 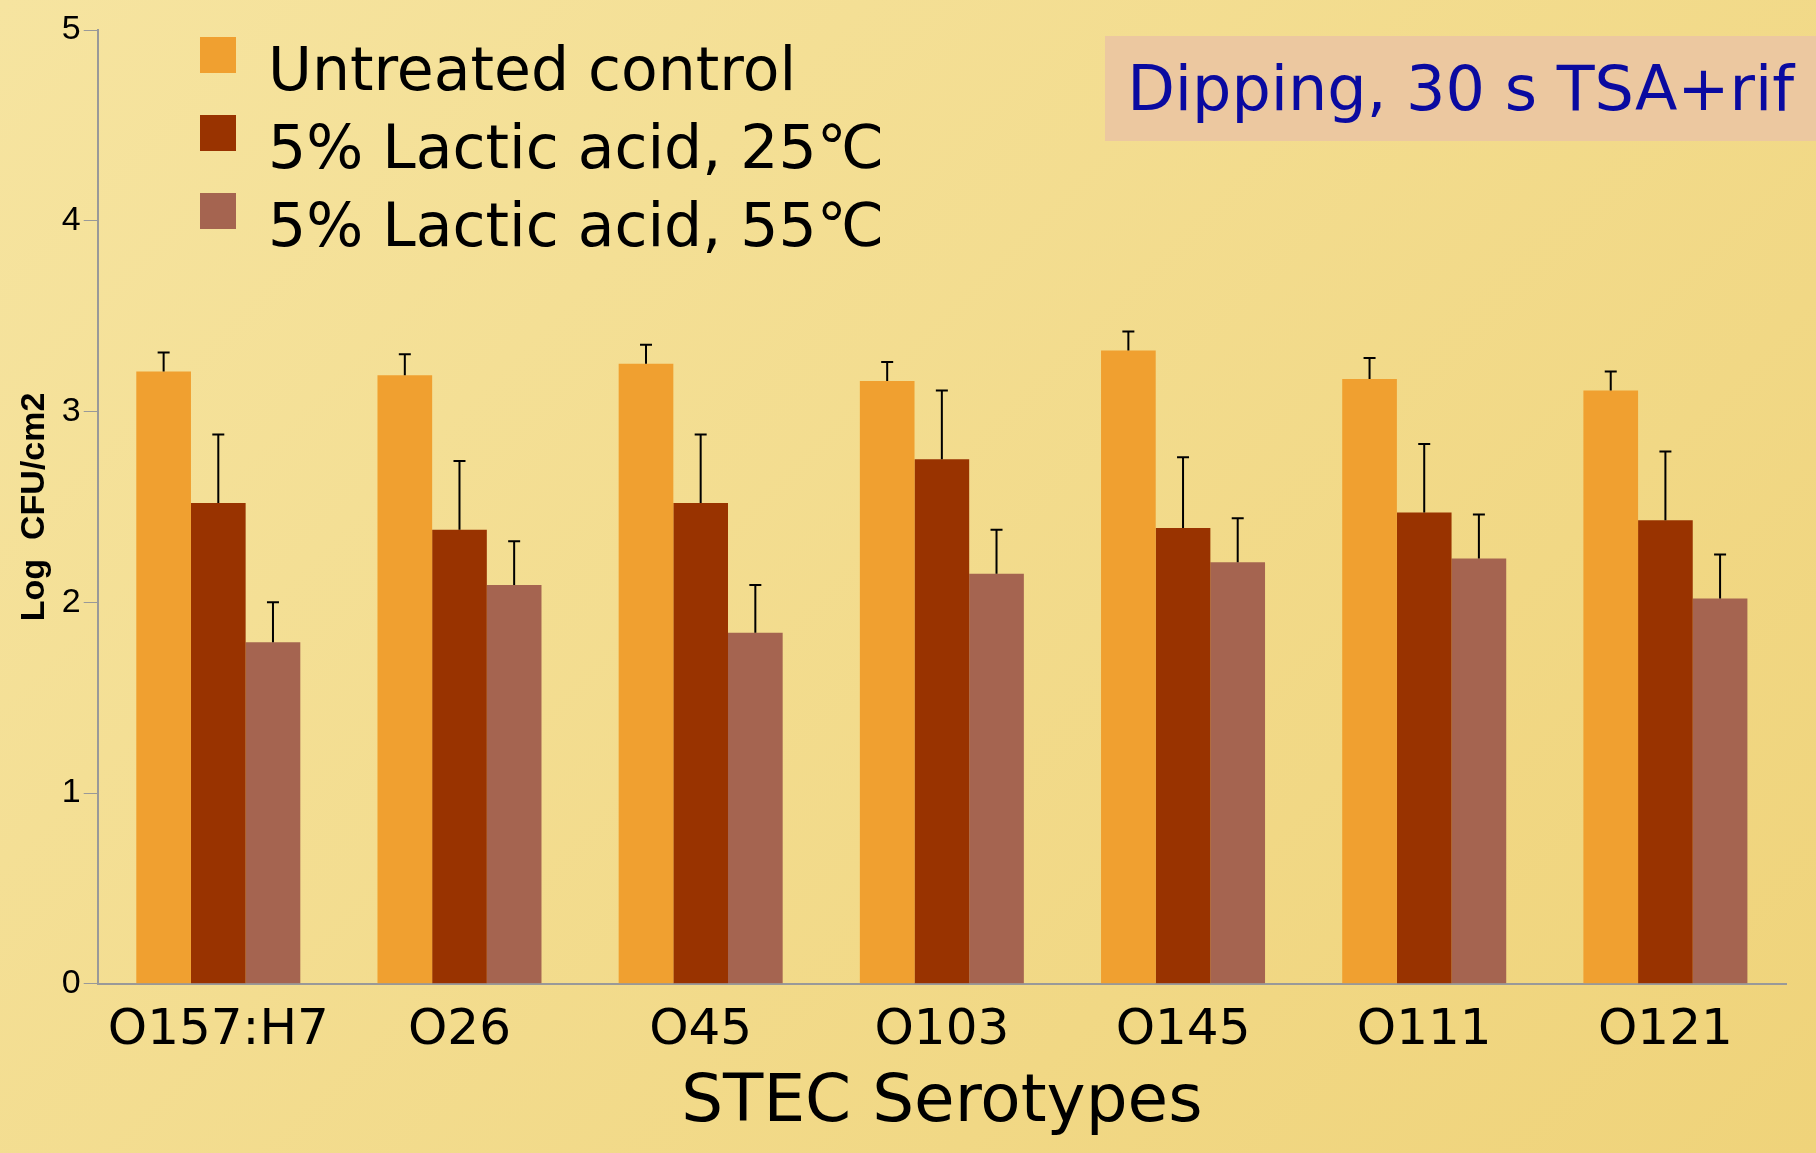 What do you see at coordinates (576, 147) in the screenshot?
I see `legend-label: 5% Lactic acid, 25℃` at bounding box center [576, 147].